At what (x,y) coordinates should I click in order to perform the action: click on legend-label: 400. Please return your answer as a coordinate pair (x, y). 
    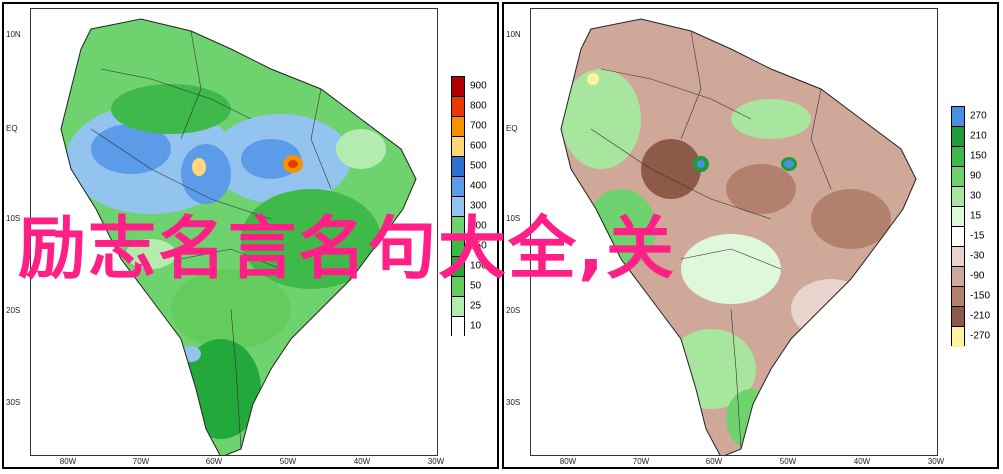
    Looking at the image, I should click on (478, 186).